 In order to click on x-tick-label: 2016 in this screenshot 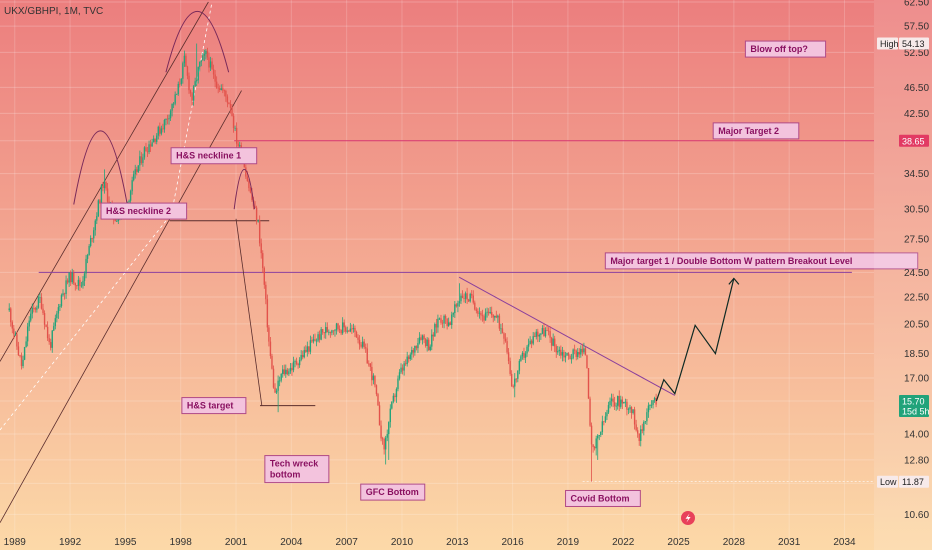, I will do `click(512, 542)`.